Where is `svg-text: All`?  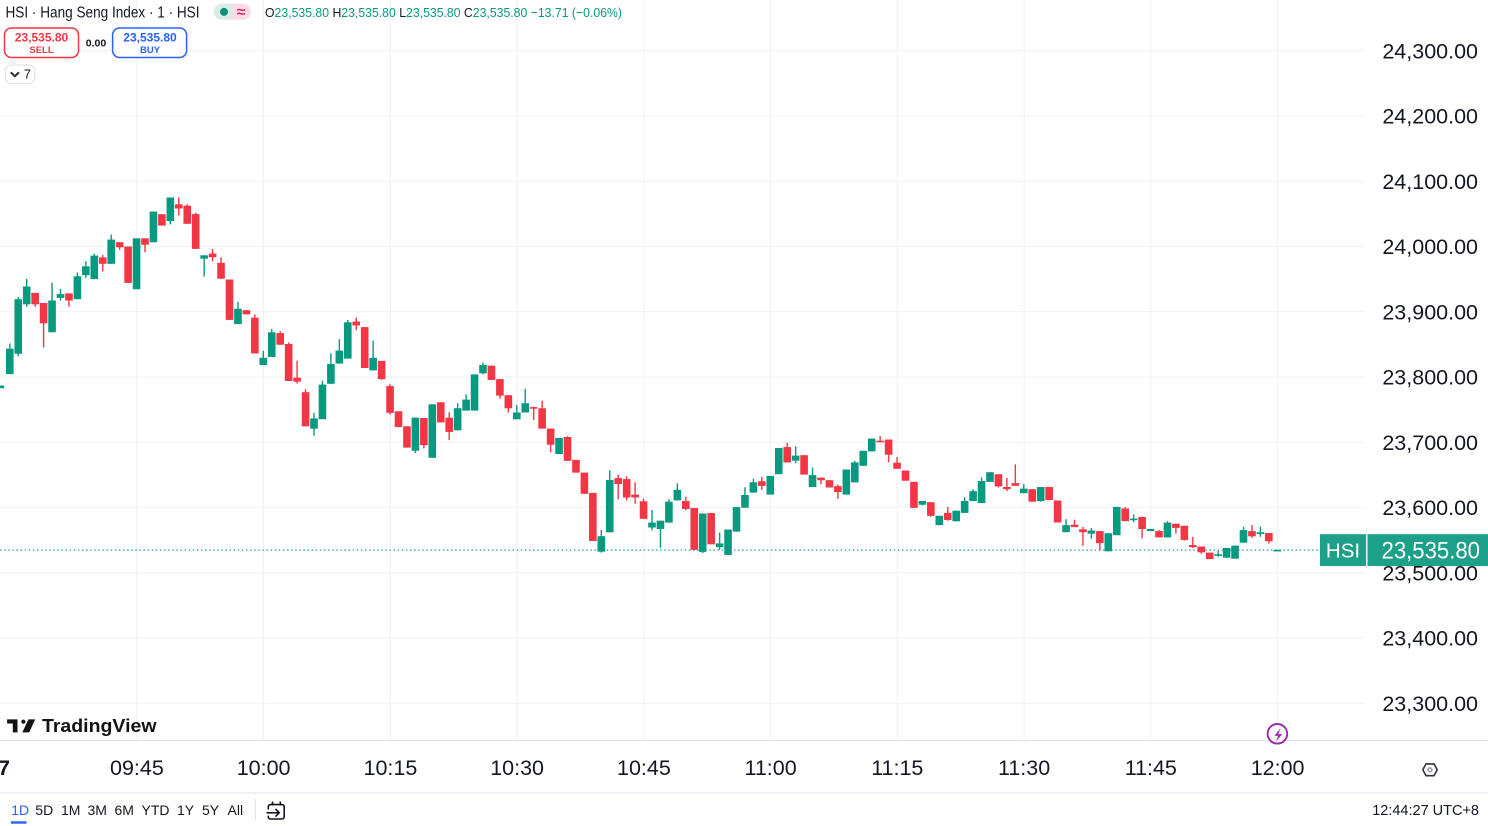
svg-text: All is located at coordinates (236, 810).